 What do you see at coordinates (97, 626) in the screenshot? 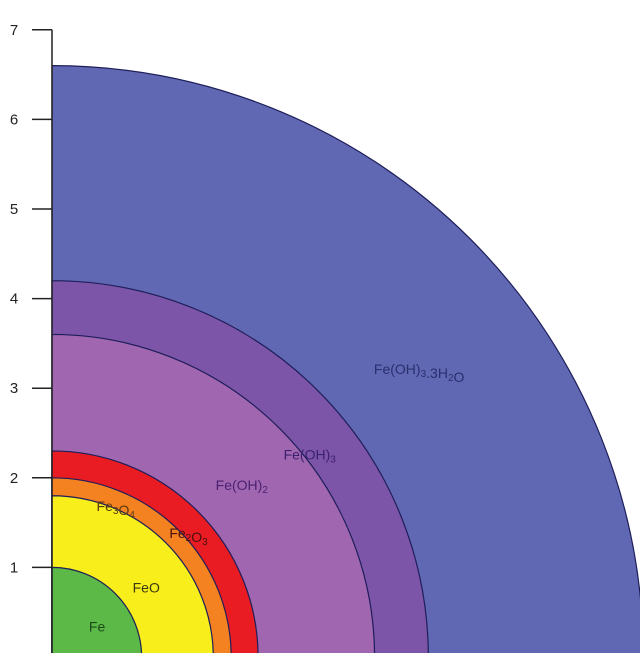
I see `label-fe: Fe` at bounding box center [97, 626].